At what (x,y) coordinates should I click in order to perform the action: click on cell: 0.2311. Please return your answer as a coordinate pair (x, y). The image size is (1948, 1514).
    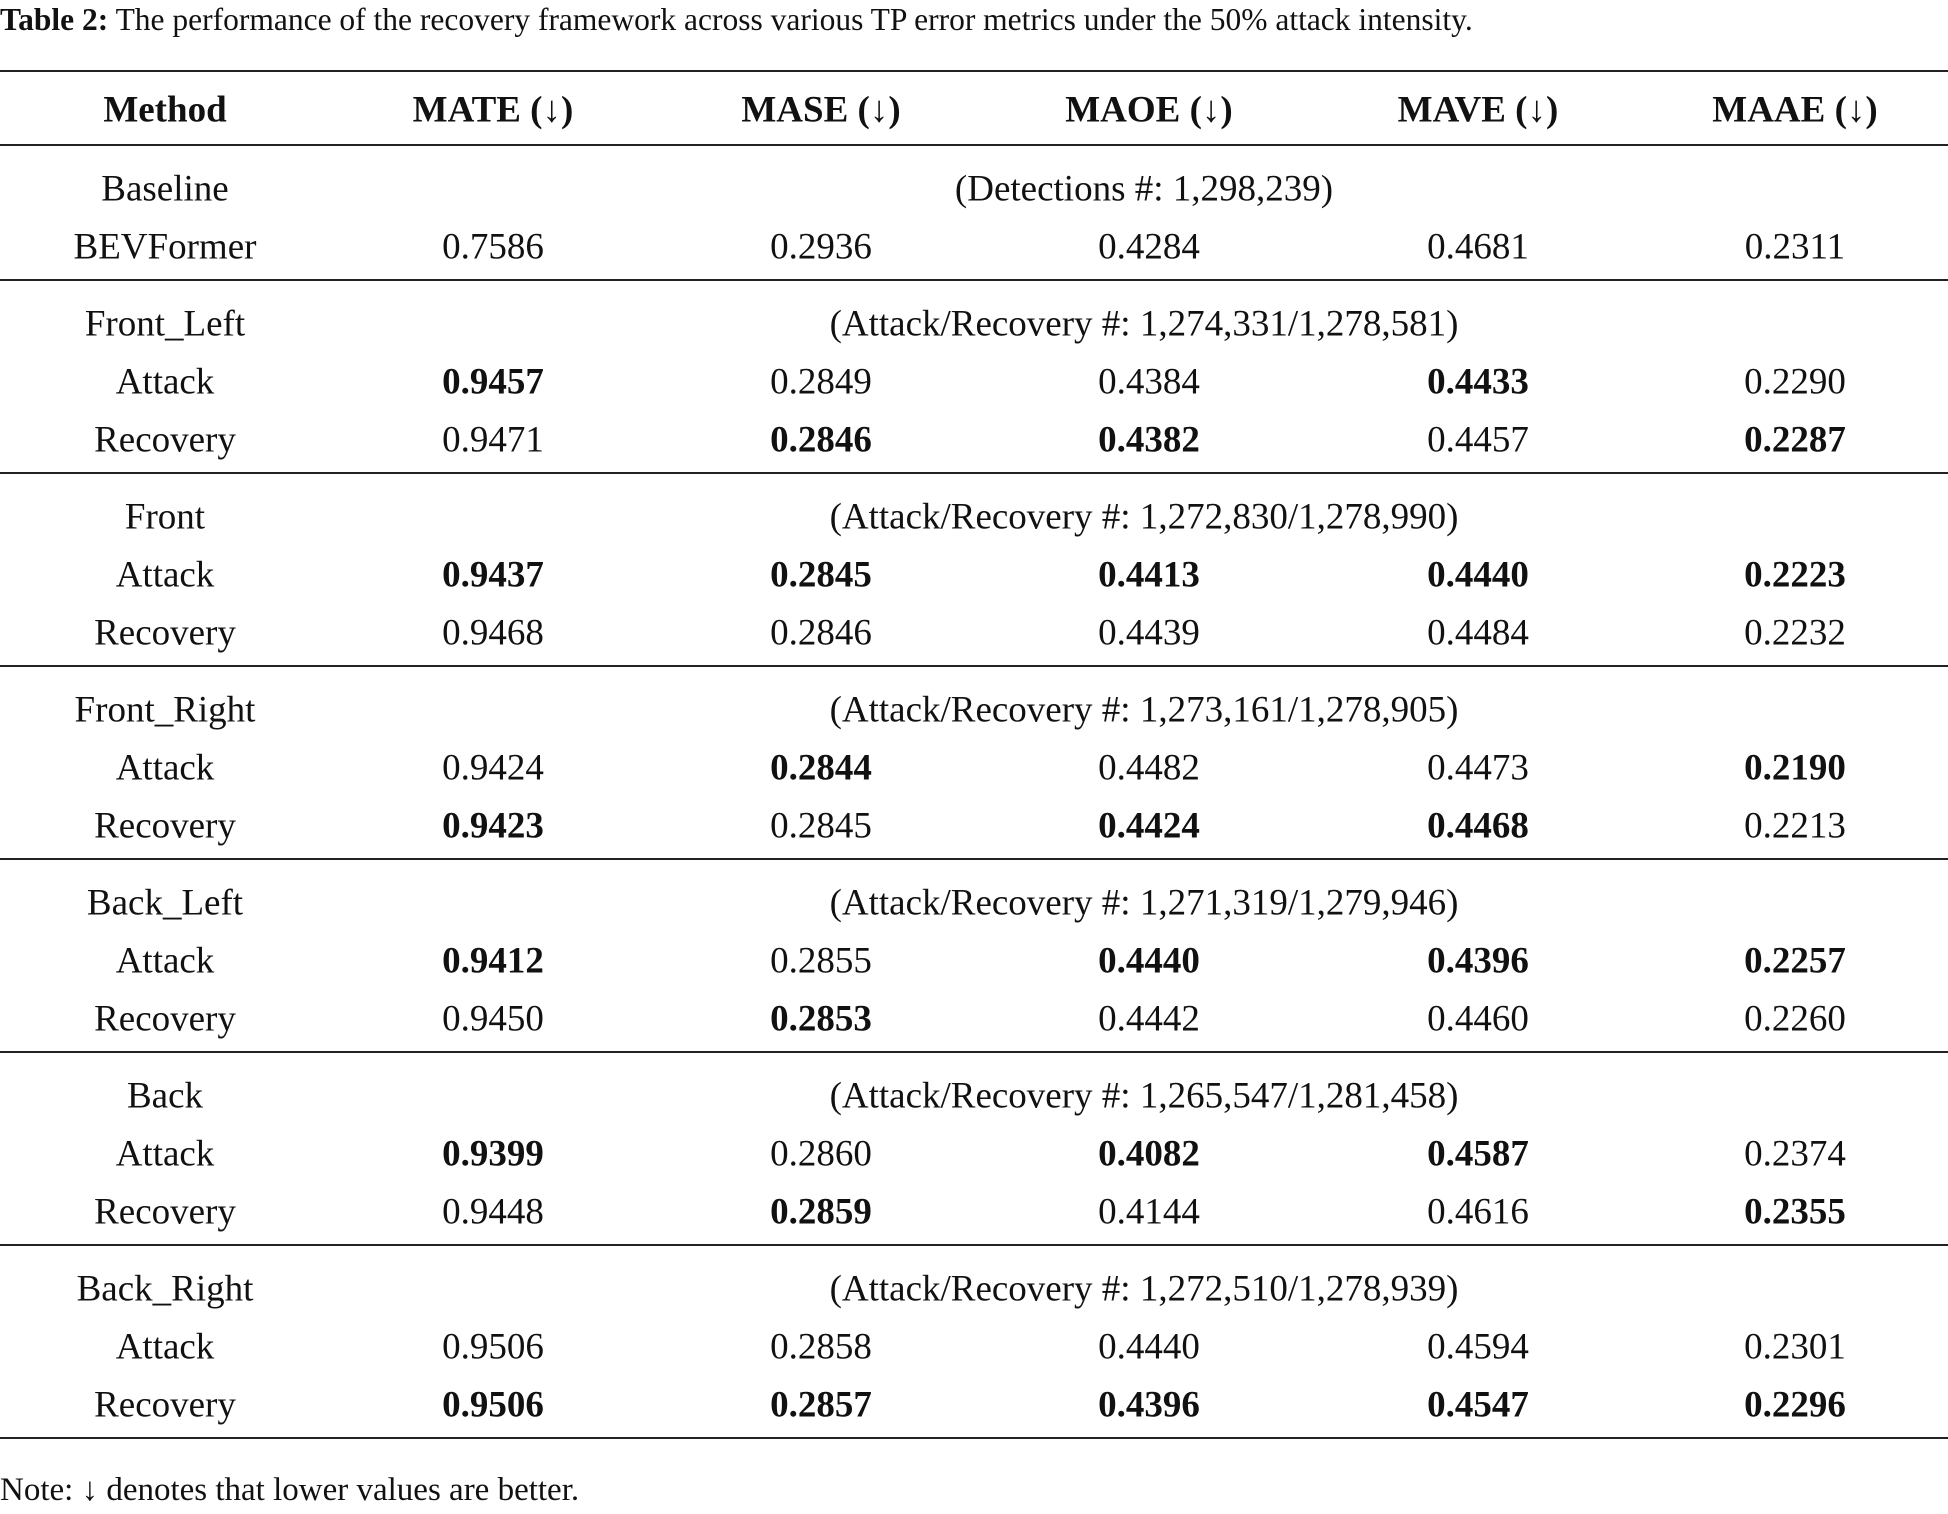
    Looking at the image, I should click on (1795, 247).